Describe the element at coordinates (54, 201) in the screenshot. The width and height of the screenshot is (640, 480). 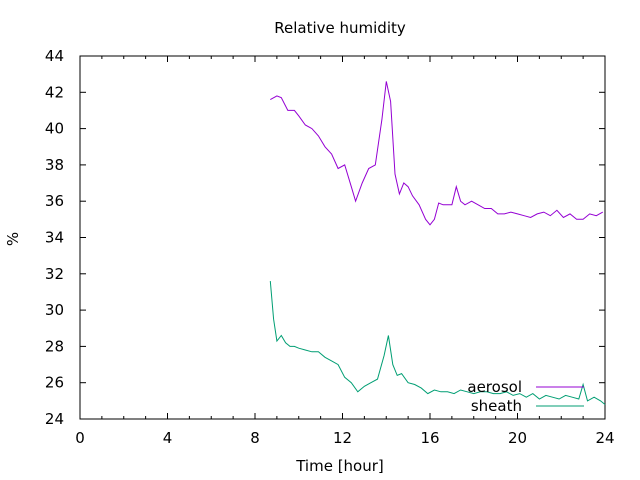
I see `y-tick-label: 36` at that location.